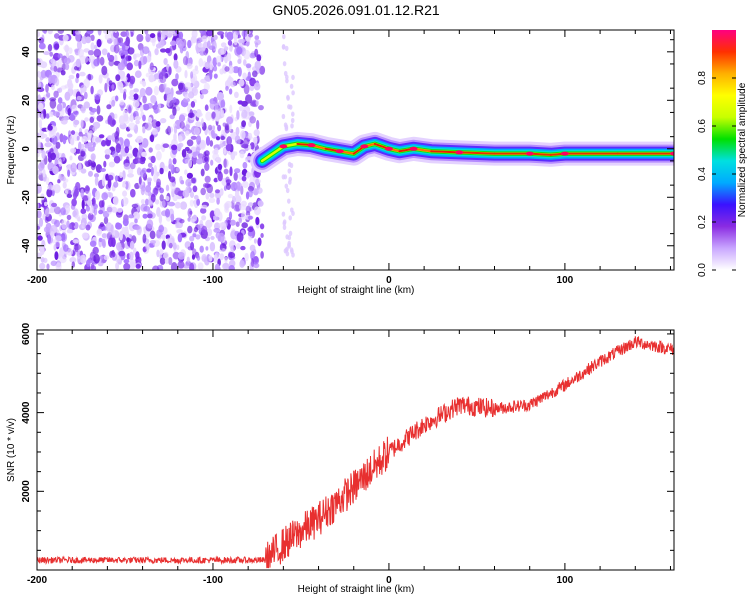 Image resolution: width=750 pixels, height=600 pixels. What do you see at coordinates (702, 78) in the screenshot?
I see `colorbar-tick-label: 0.8` at bounding box center [702, 78].